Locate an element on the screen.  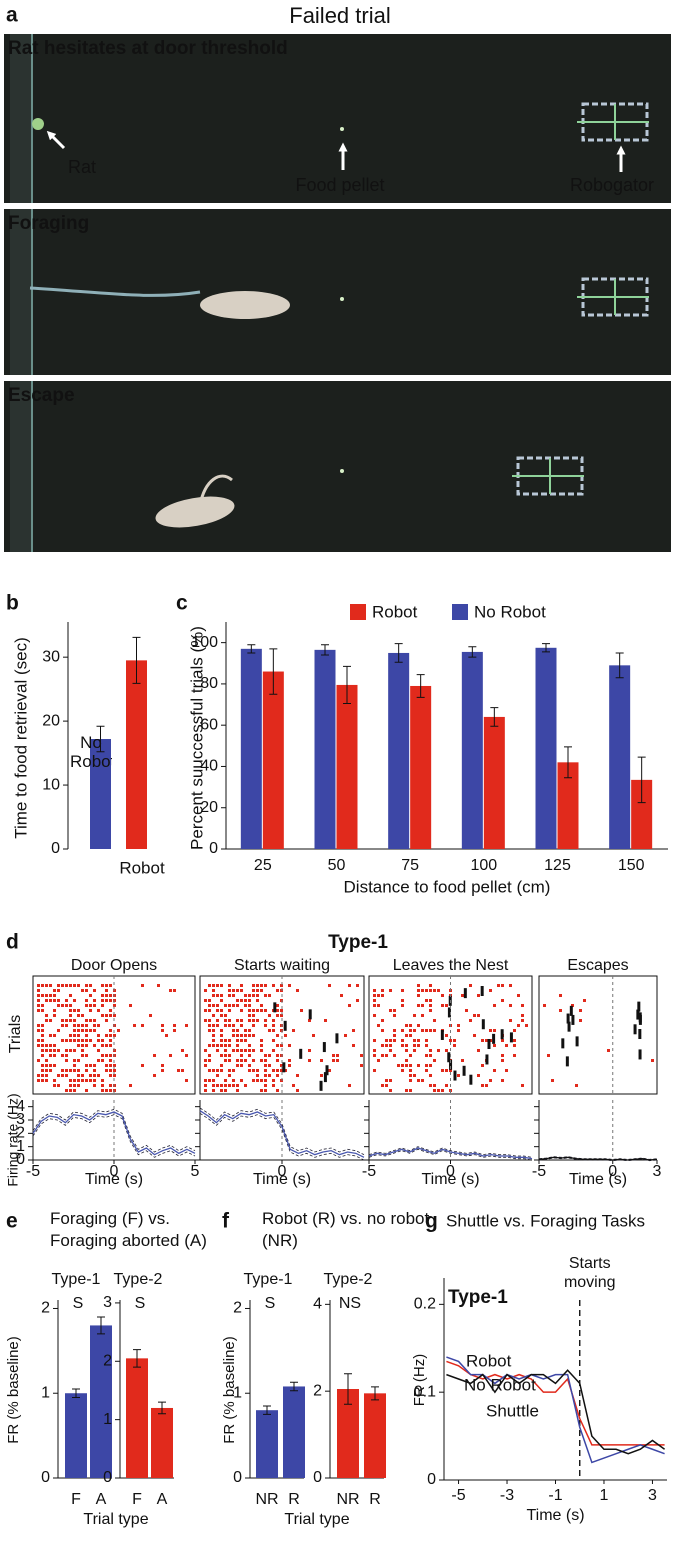
x-axis-label: Trial type is located at coordinates (115, 1519).